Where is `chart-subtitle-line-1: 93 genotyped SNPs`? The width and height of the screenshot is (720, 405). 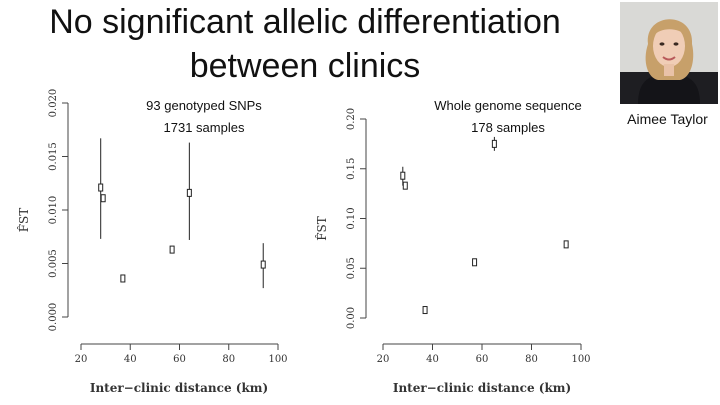 chart-subtitle-line-1: 93 genotyped SNPs is located at coordinates (204, 105).